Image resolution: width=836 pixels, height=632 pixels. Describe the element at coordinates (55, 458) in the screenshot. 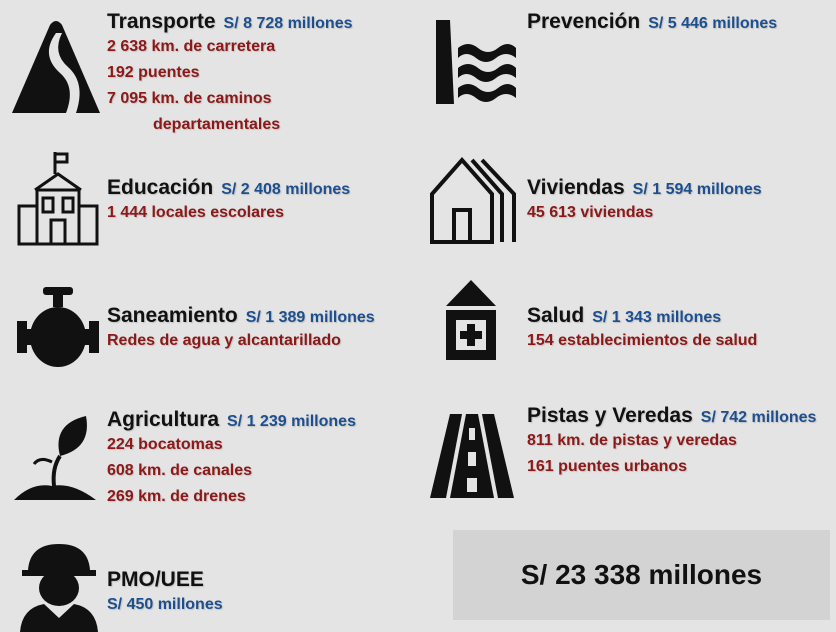

I see `plant-icon` at that location.